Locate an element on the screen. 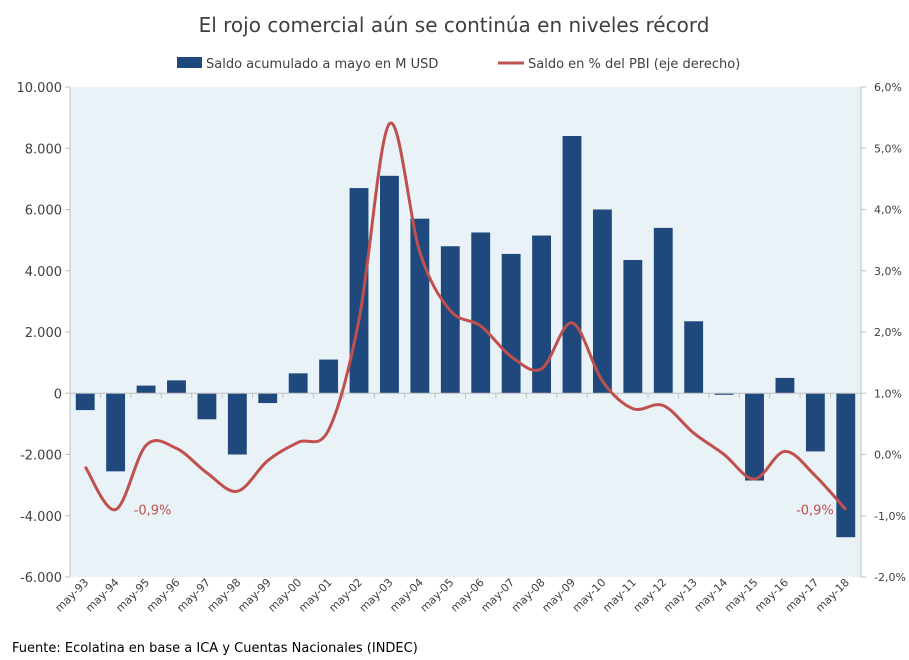 The width and height of the screenshot is (909, 660). left-tick-label: 10.000 is located at coordinates (40, 88).